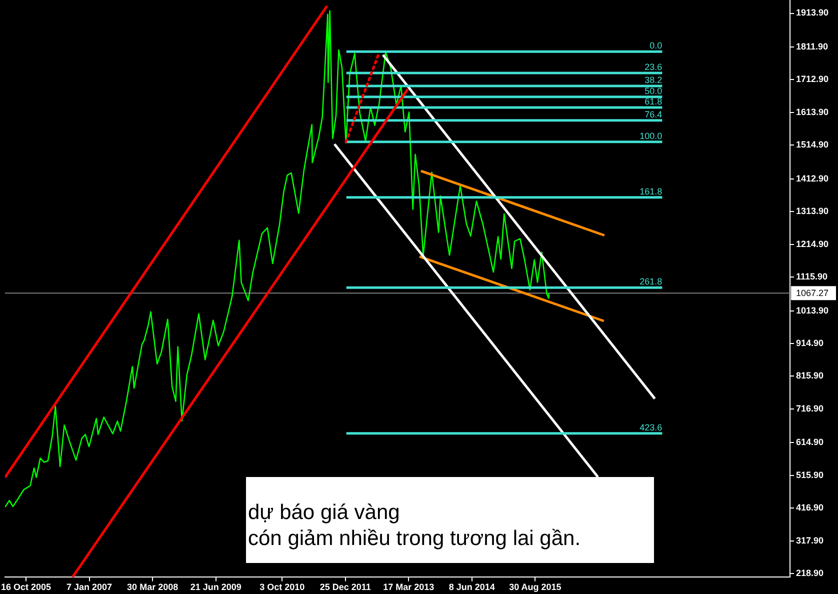 The image size is (838, 594). Describe the element at coordinates (812, 111) in the screenshot. I see `y-tick-label: 1613.90` at that location.